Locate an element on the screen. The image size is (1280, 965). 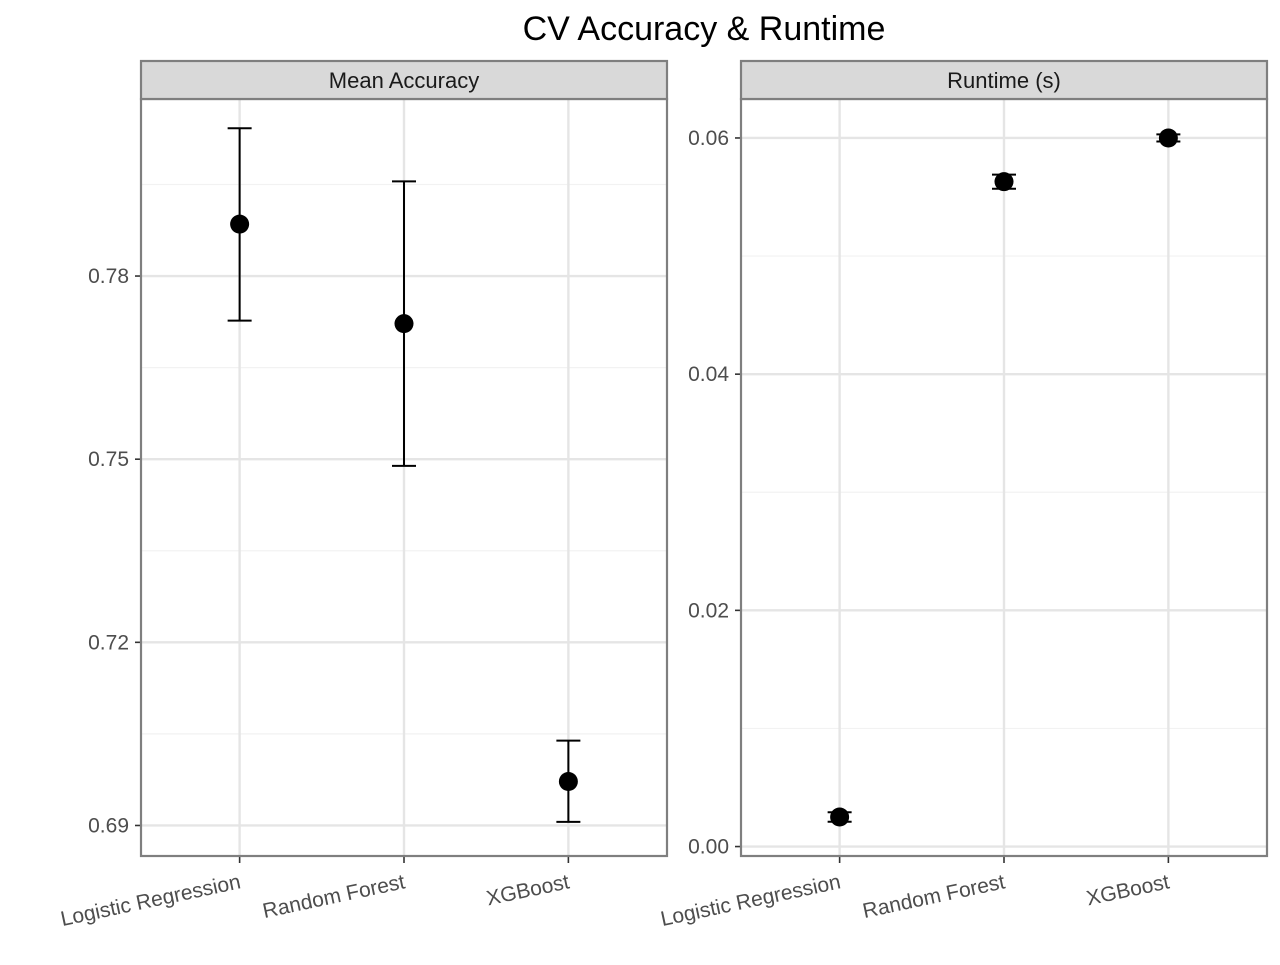
facet-strip-label: Runtime (s) is located at coordinates (1004, 80).